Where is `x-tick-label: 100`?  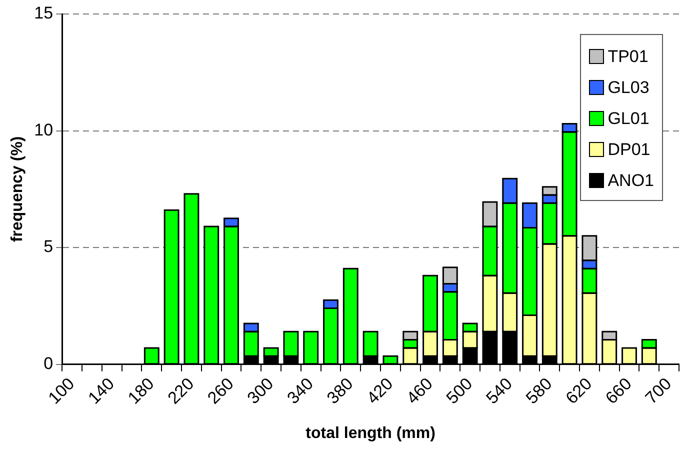 x-tick-label: 100 is located at coordinates (61, 391).